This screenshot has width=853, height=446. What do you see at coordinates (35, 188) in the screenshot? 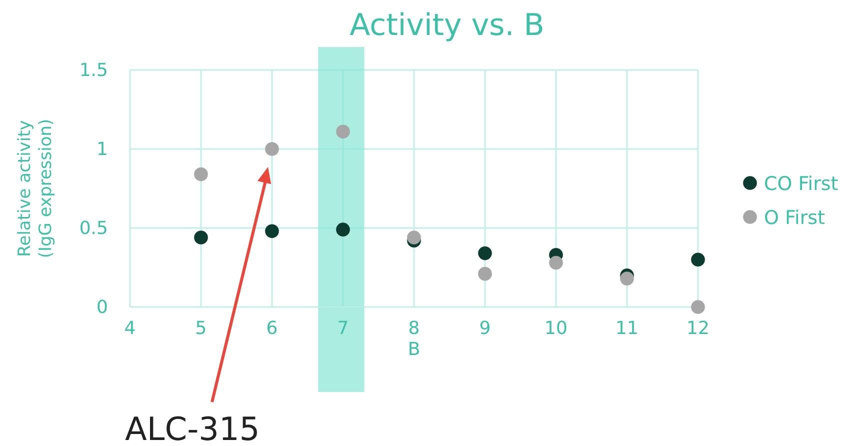
I see `y-axis-title: Relative activity (IgG expression)` at bounding box center [35, 188].